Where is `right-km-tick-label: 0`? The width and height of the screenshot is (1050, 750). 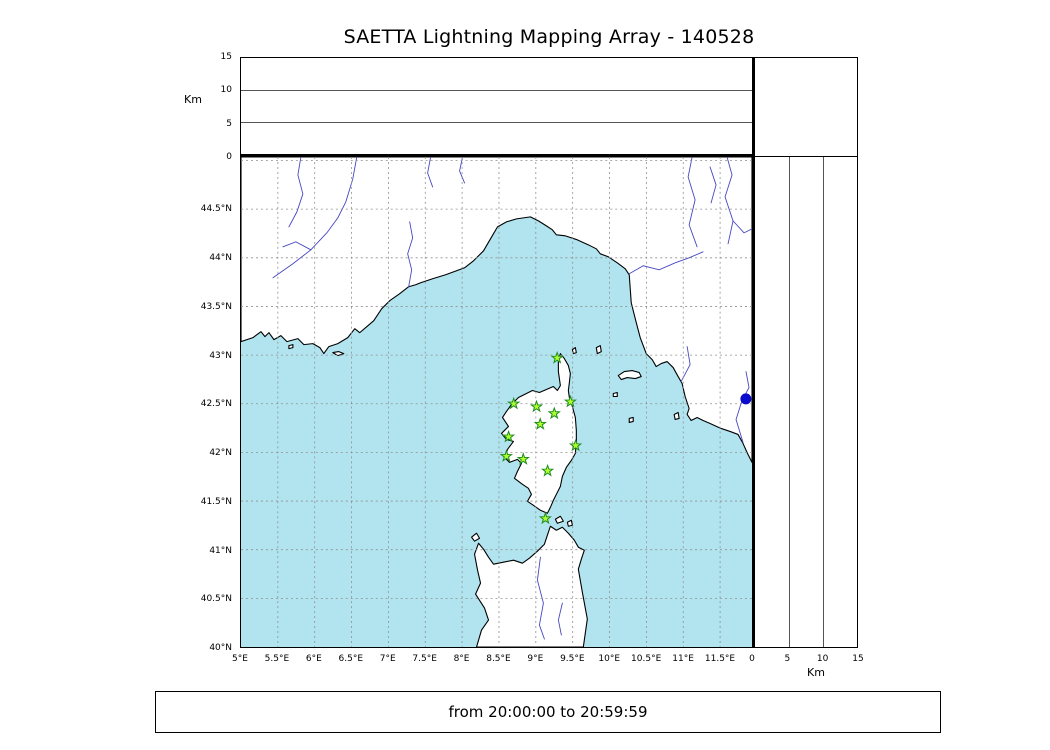 right-km-tick-label: 0 is located at coordinates (752, 659).